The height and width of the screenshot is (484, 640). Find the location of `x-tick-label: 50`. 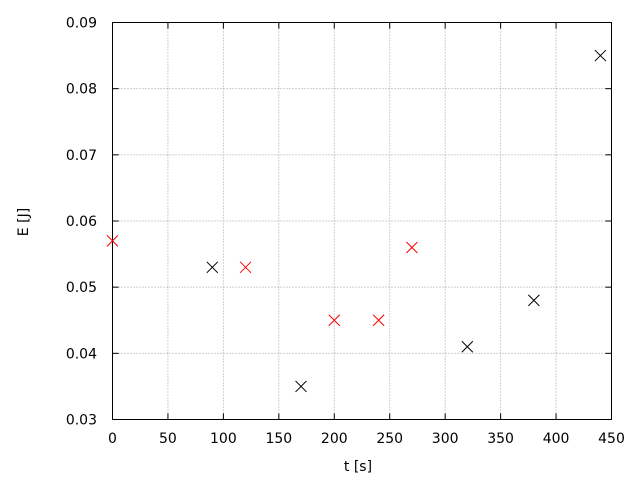

x-tick-label: 50 is located at coordinates (168, 439).